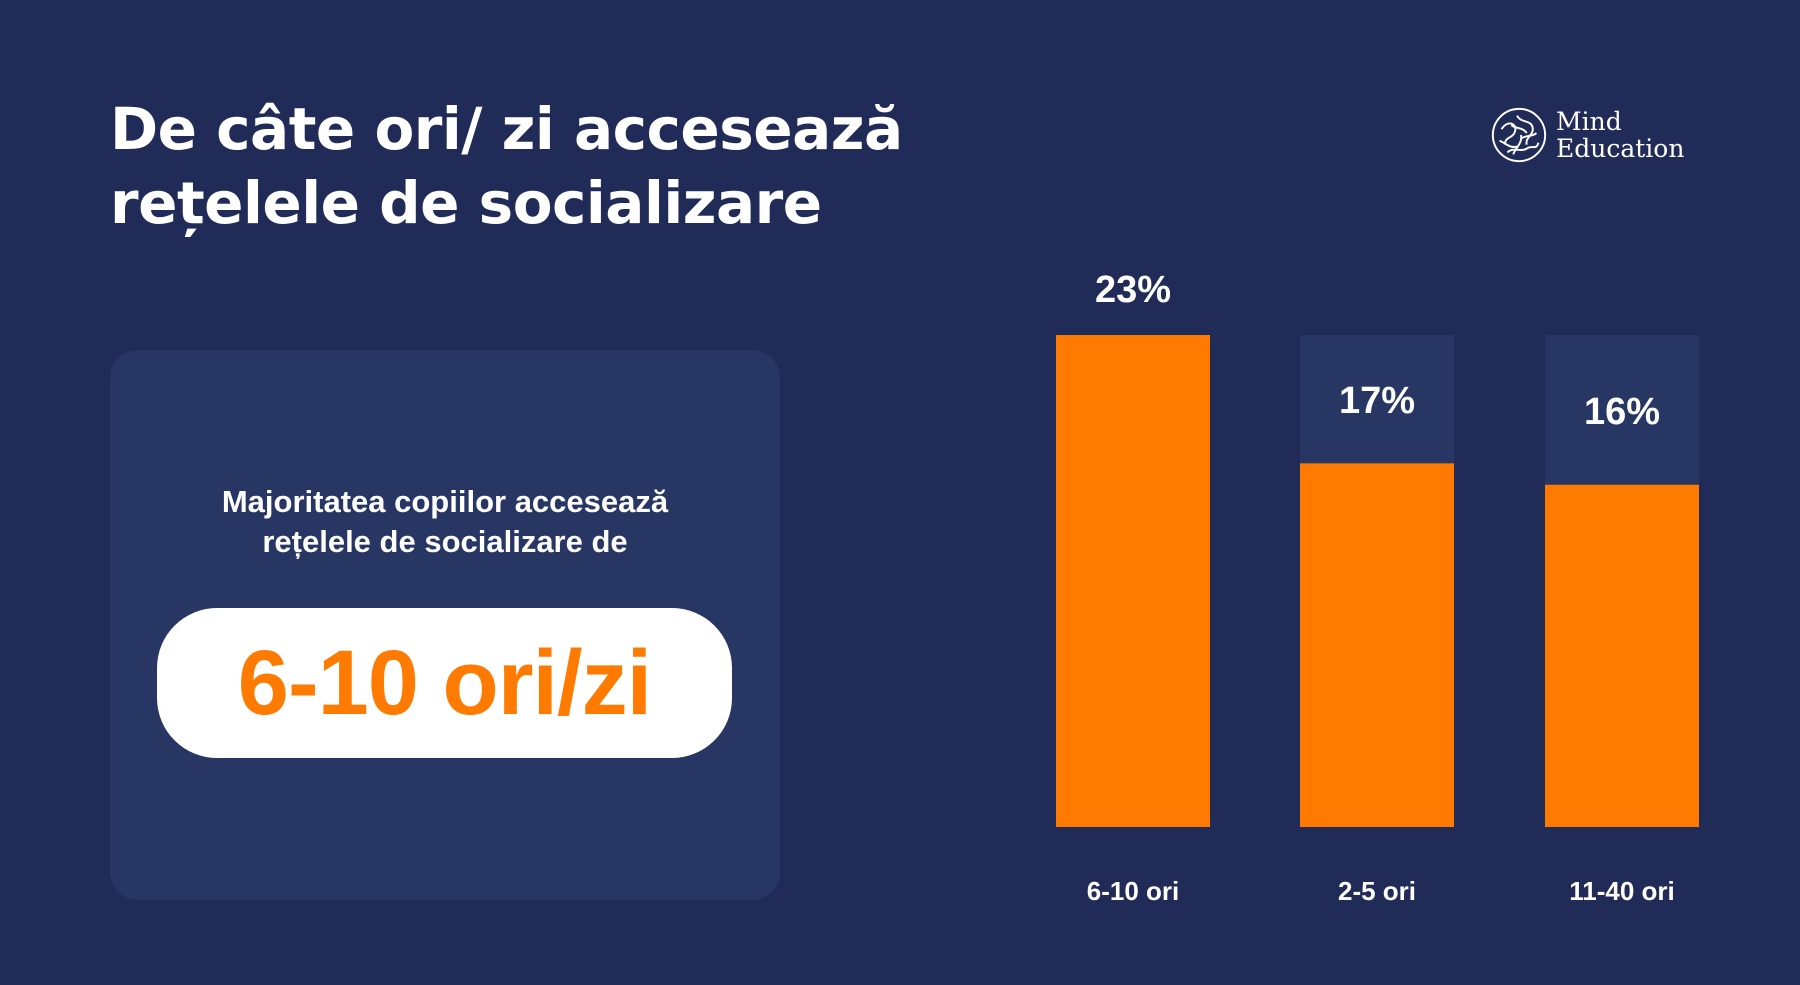 The width and height of the screenshot is (1800, 985). Describe the element at coordinates (1377, 401) in the screenshot. I see `data-label: 17%` at that location.